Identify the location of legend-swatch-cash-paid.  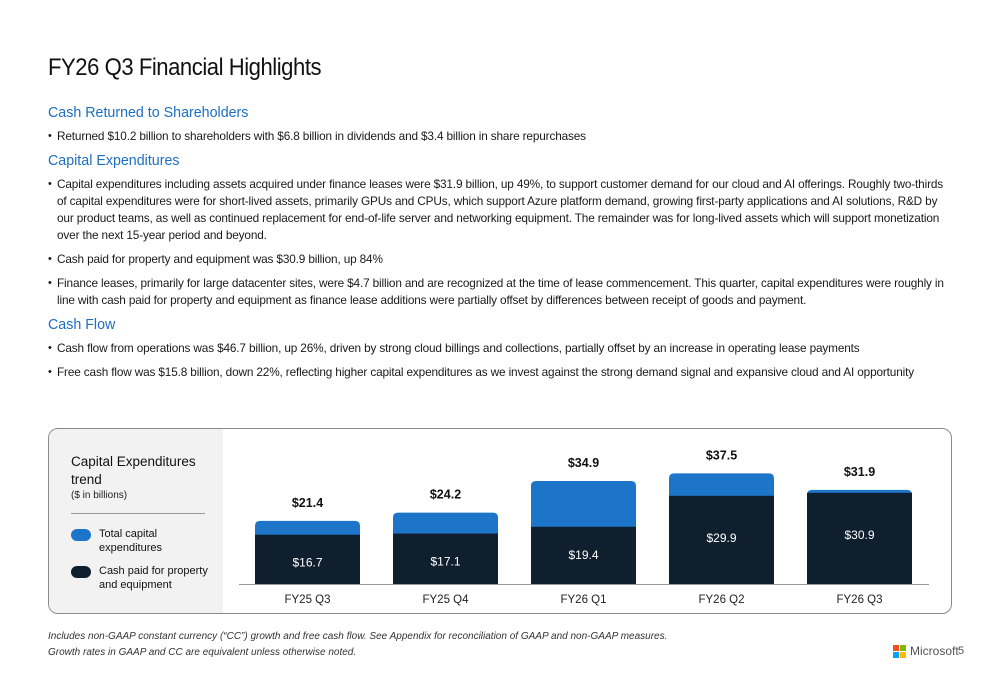
(81, 572).